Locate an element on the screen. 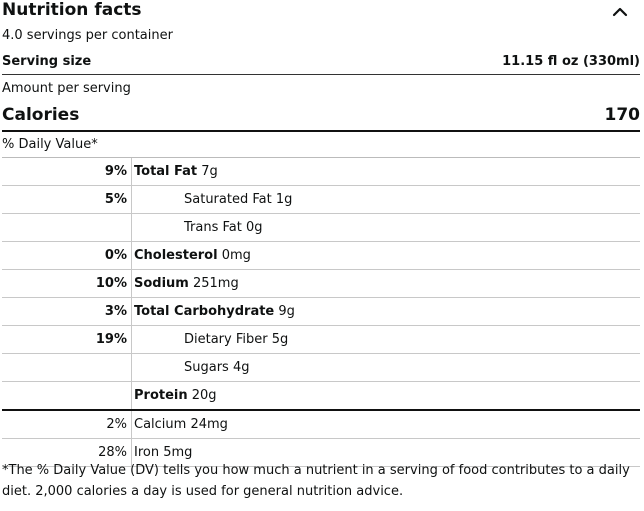  calories-row: Calories 170 is located at coordinates (321, 117).